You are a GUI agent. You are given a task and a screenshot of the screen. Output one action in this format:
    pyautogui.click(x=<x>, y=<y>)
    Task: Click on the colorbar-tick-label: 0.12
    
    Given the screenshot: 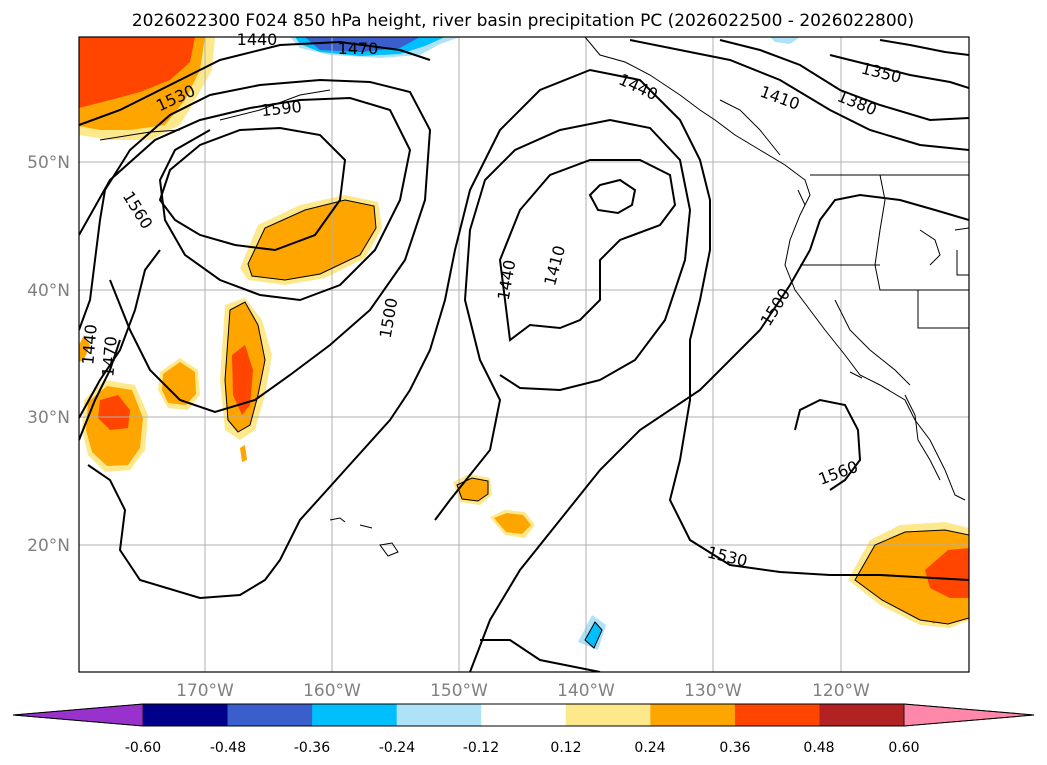 What is the action you would take?
    pyautogui.click(x=565, y=748)
    